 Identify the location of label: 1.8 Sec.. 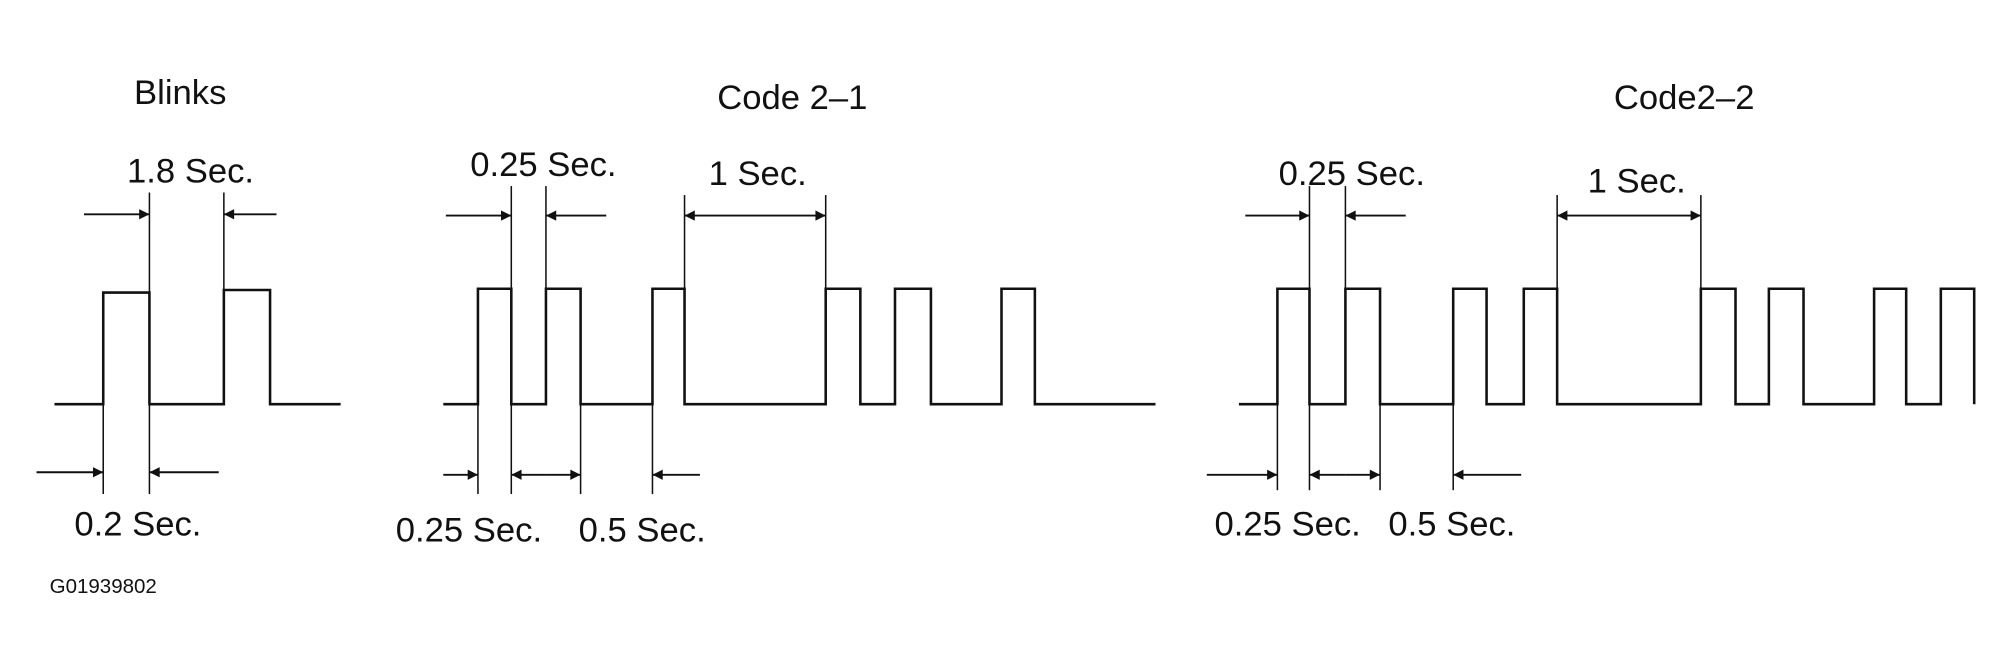
(190, 171).